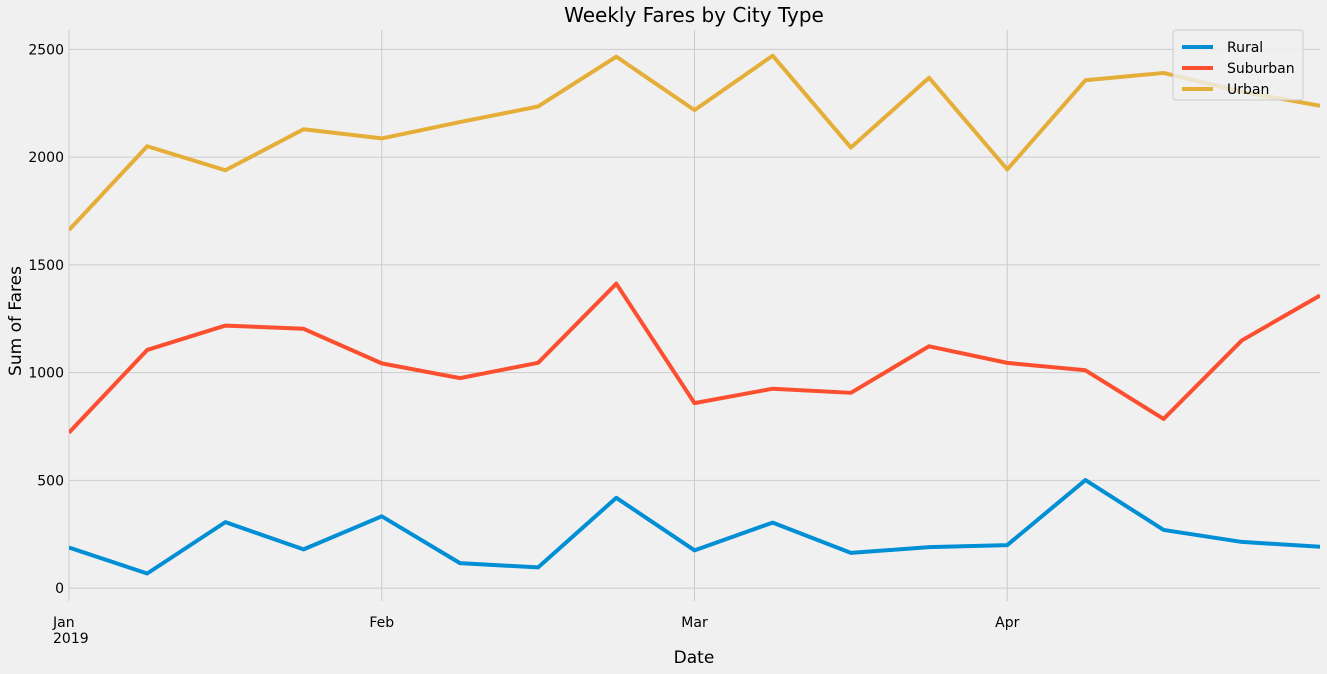  Describe the element at coordinates (59, 589) in the screenshot. I see `y-tick-label: 0` at that location.